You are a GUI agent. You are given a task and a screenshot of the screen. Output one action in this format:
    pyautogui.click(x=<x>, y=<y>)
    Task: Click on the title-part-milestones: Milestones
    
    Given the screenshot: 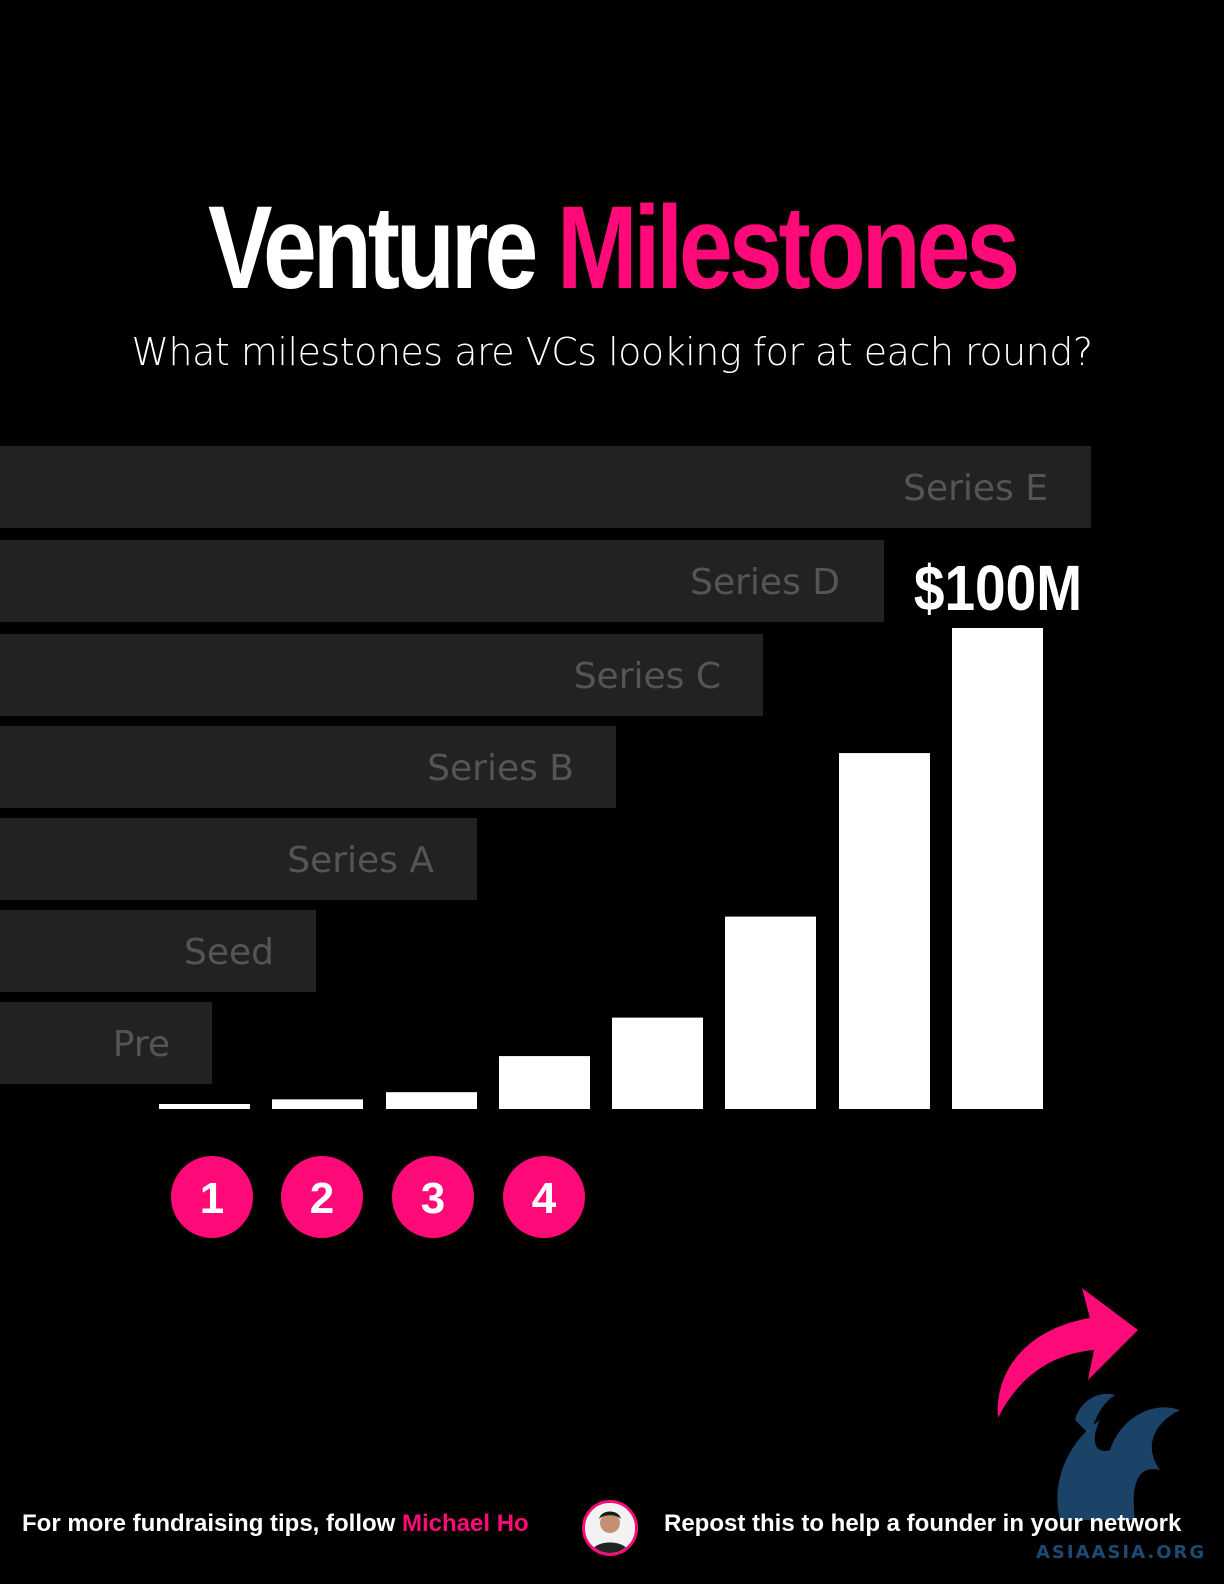 What is the action you would take?
    pyautogui.click(x=788, y=248)
    